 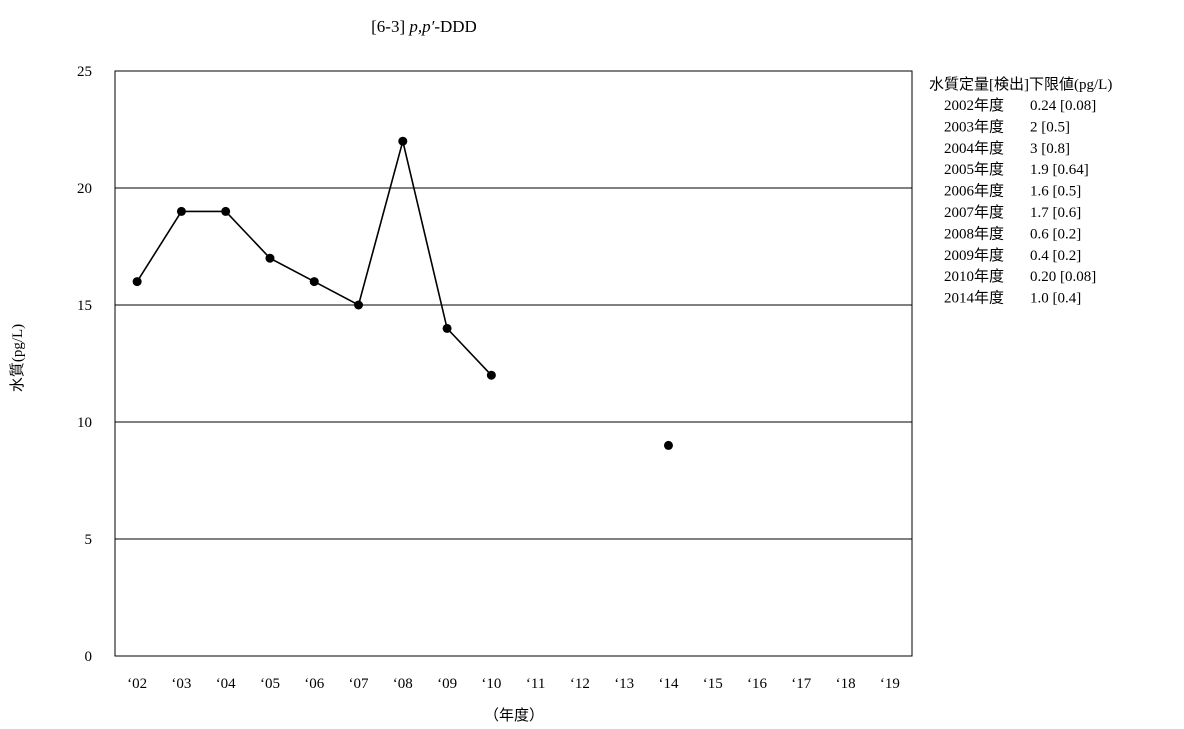 What do you see at coordinates (1063, 277) in the screenshot?
I see `legend-limit-value: 0.20 [0.08]` at bounding box center [1063, 277].